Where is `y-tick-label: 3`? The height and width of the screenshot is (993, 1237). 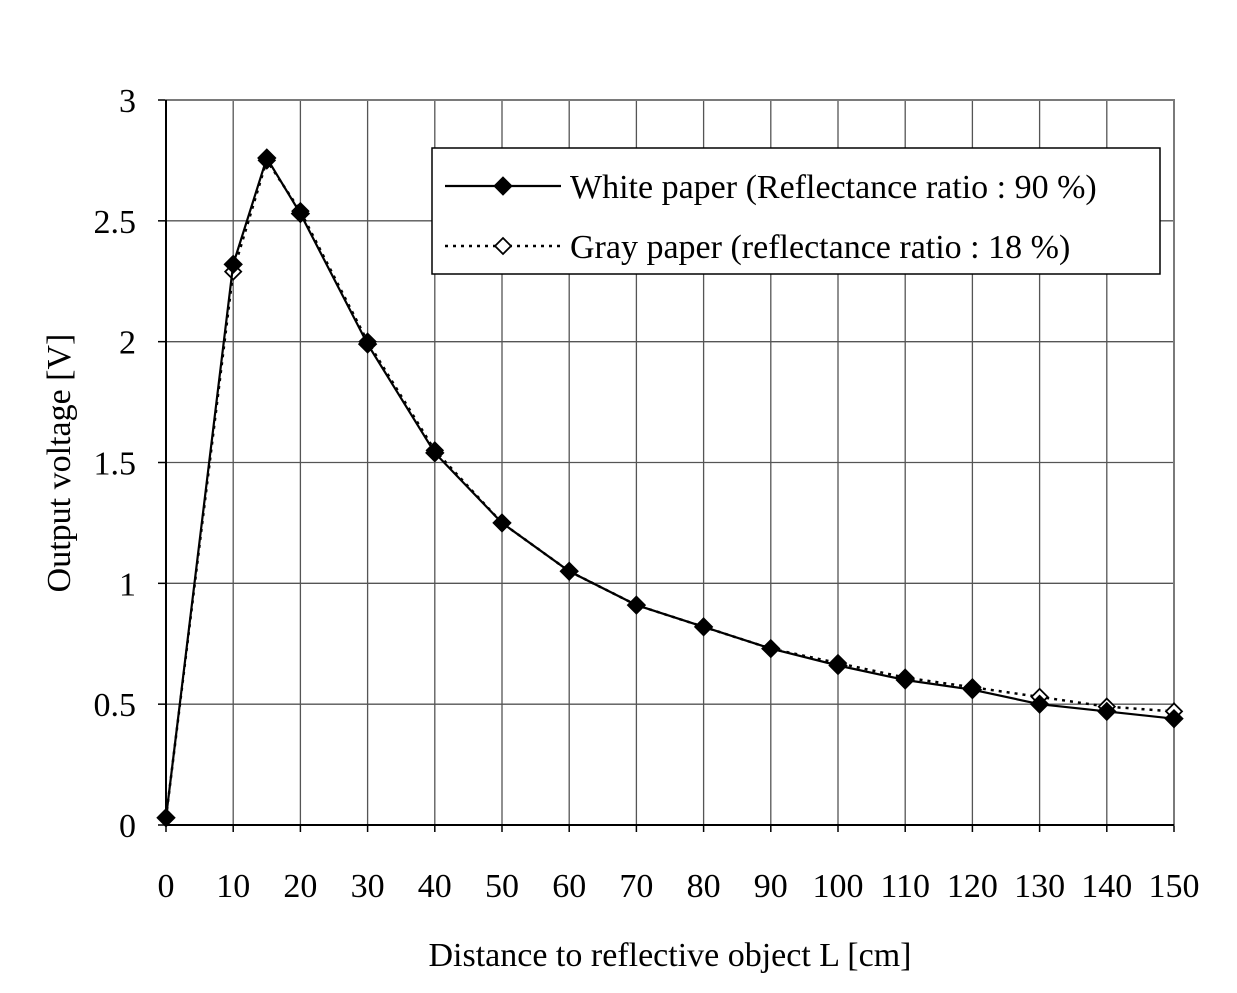
y-tick-label: 3 is located at coordinates (127, 101).